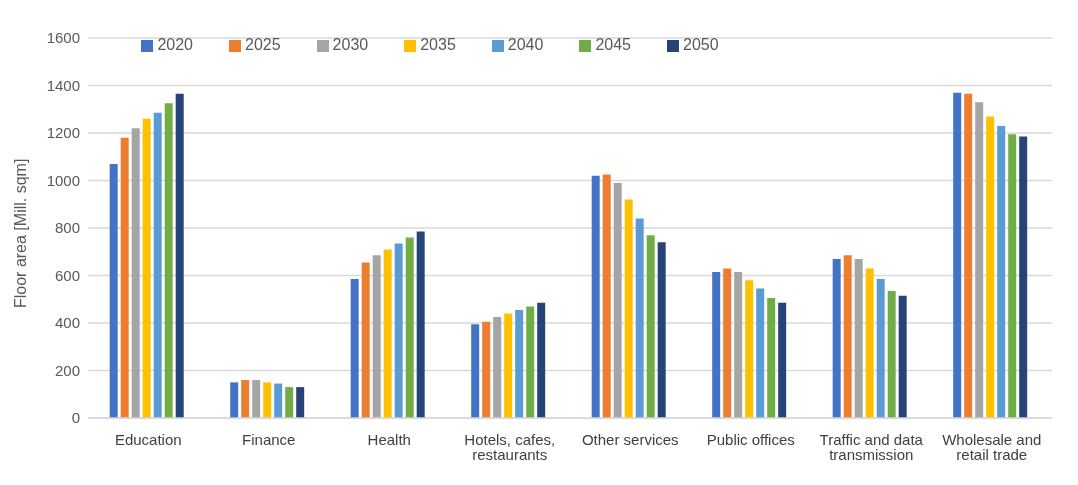 The height and width of the screenshot is (485, 1078). Describe the element at coordinates (269, 439) in the screenshot. I see `x-tick-label: Finance` at that location.